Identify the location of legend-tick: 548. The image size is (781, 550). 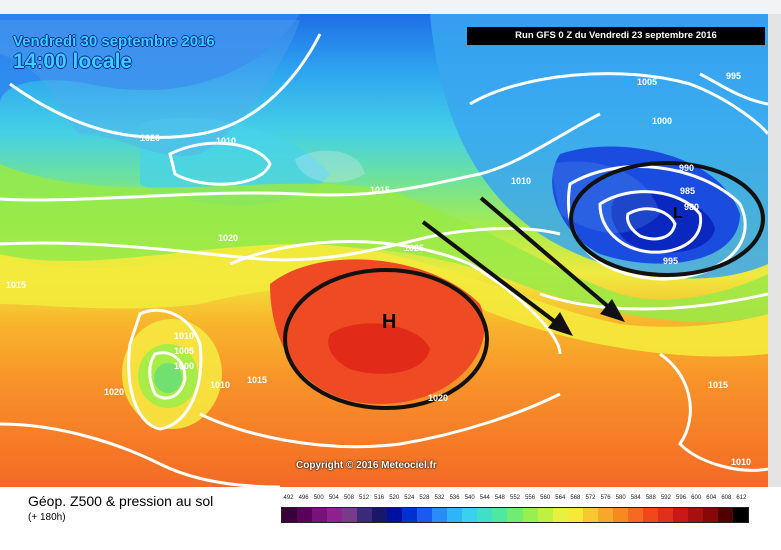
(499, 498).